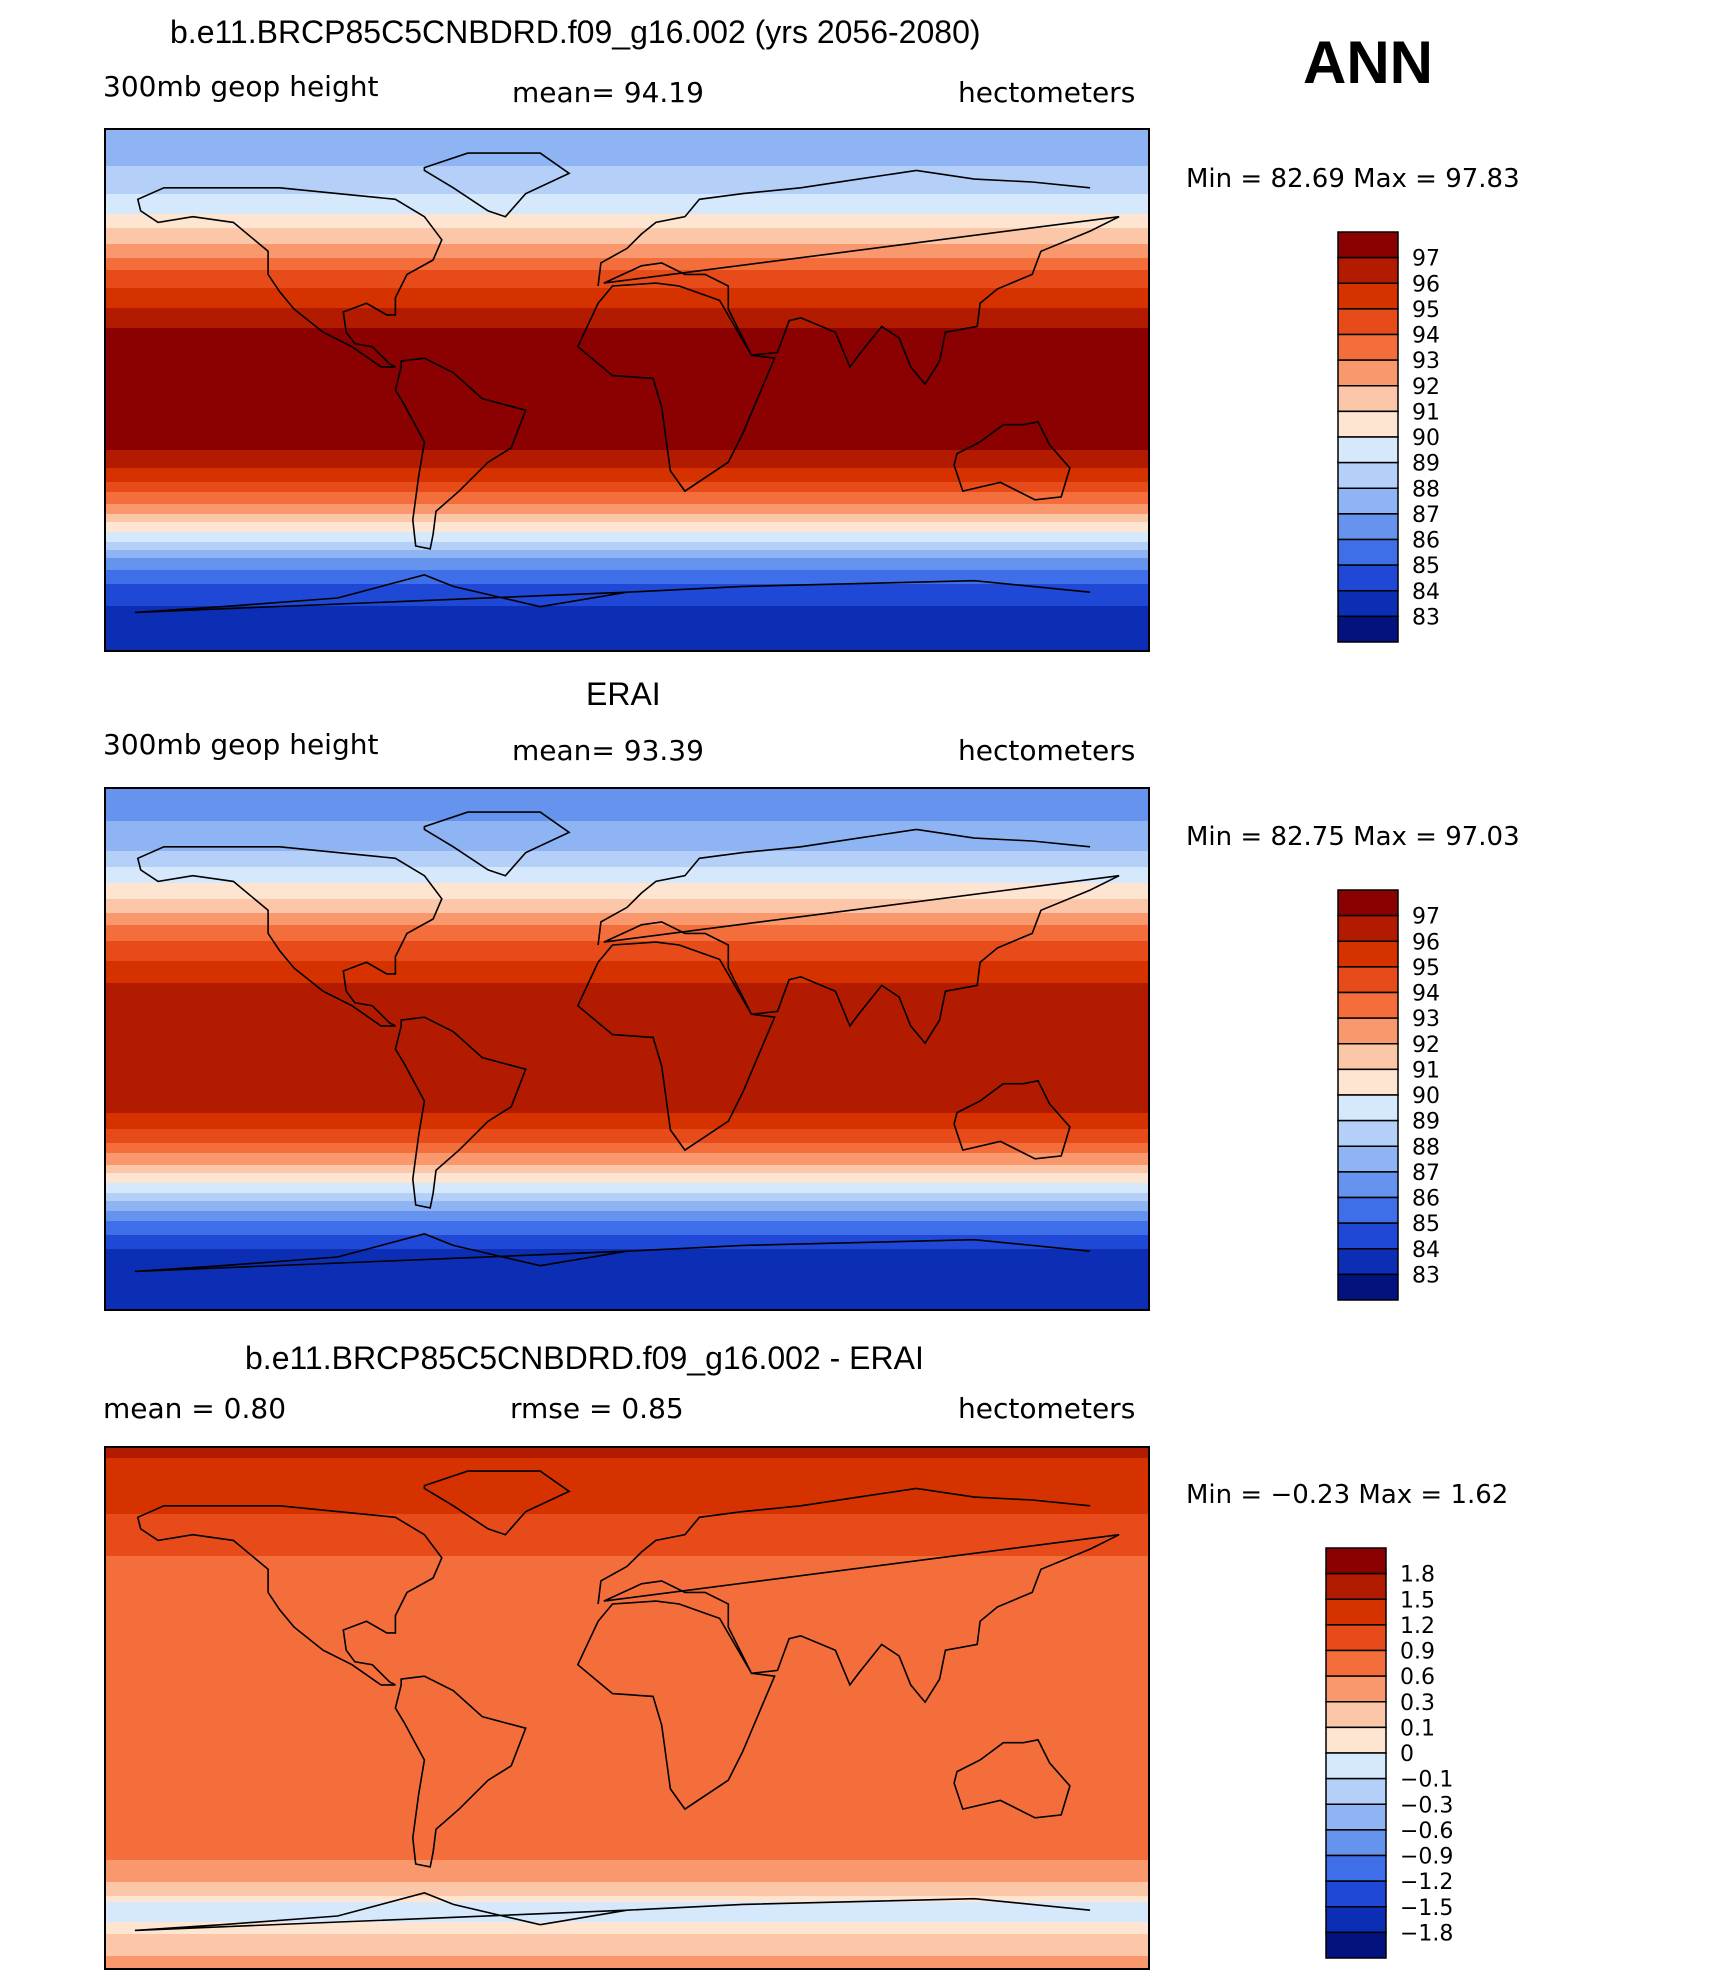 The width and height of the screenshot is (1710, 1986). What do you see at coordinates (1426, 1224) in the screenshot?
I see `colorbar-label: 85` at bounding box center [1426, 1224].